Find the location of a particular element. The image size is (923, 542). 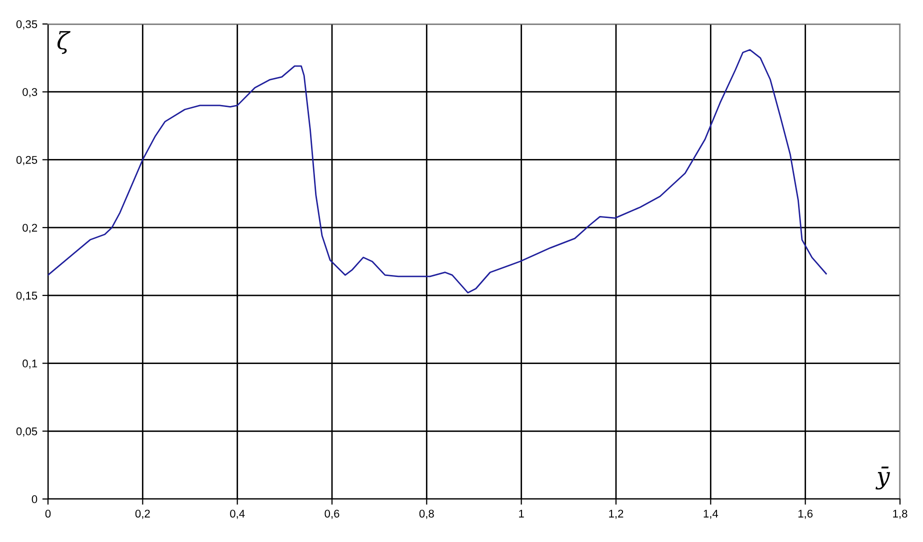

x-tick-label: 1,4 is located at coordinates (711, 514).